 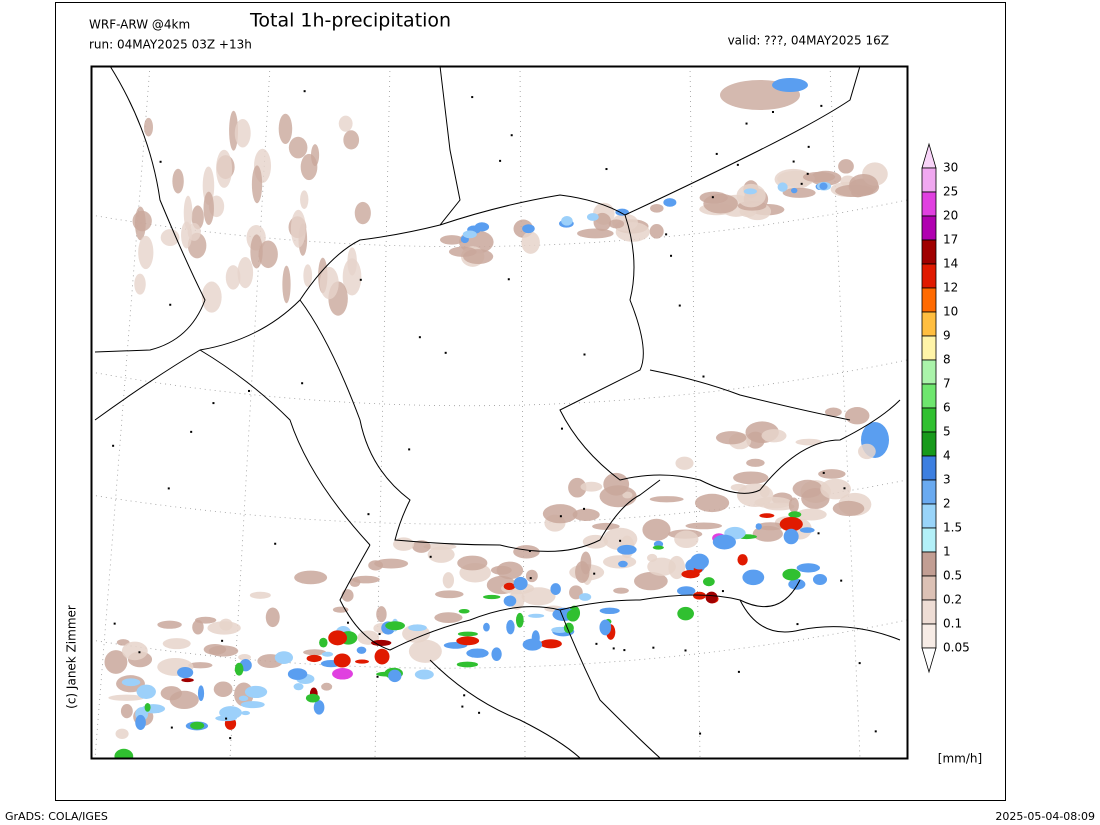 I want to click on run-label: run: 04MAY2025 03Z +13h, so click(x=170, y=45).